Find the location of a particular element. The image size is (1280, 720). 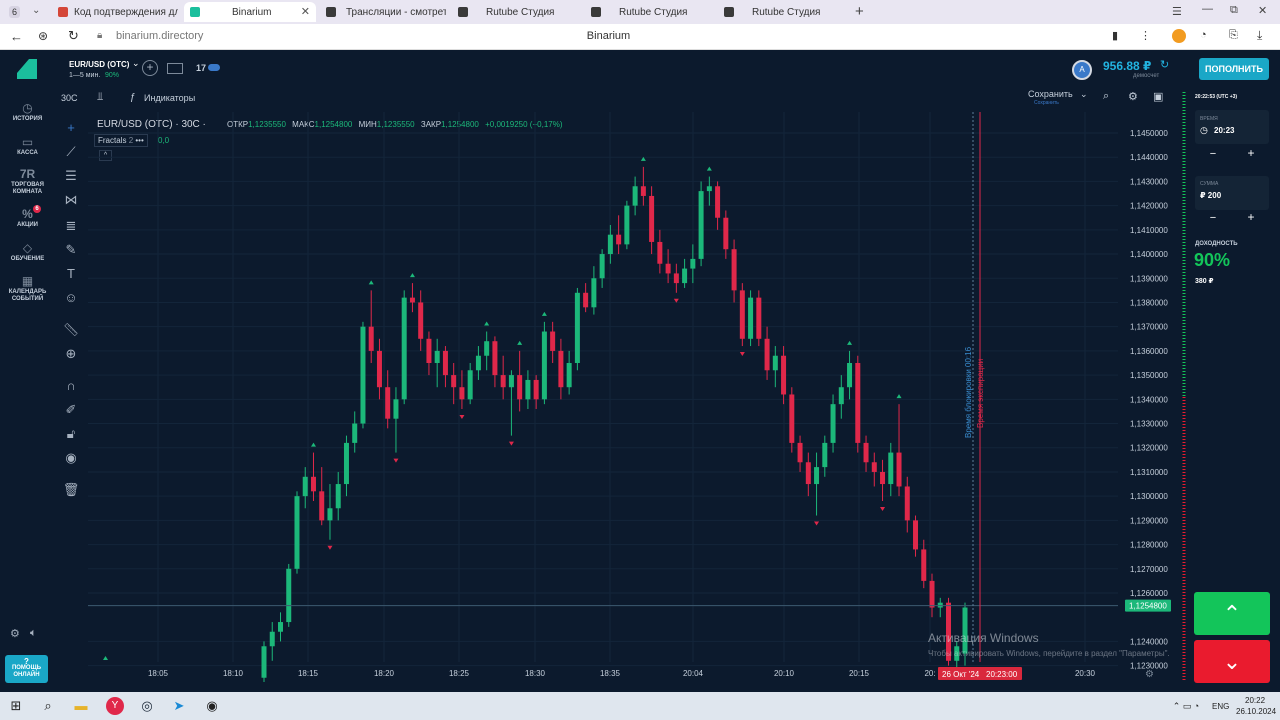

tab-binarium: Binarium ✕ is located at coordinates (250, 12).